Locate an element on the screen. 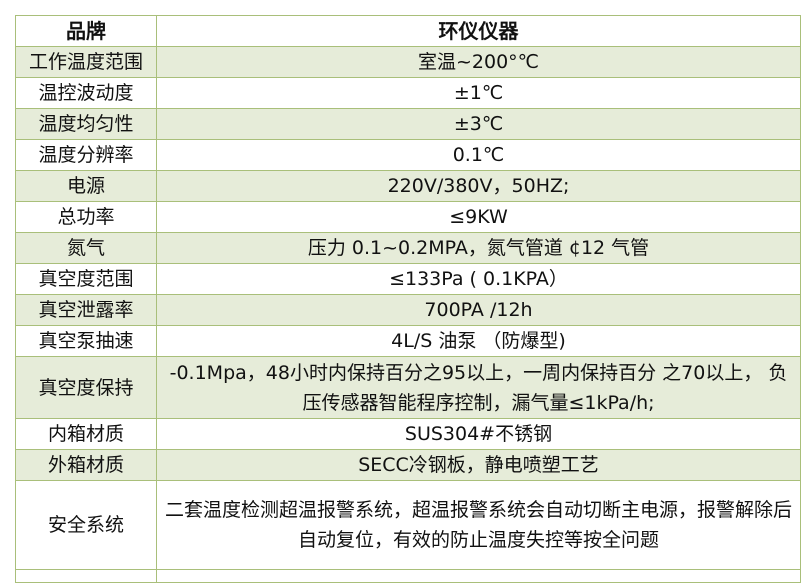 The width and height of the screenshot is (810, 583). row-value: ≤9KW is located at coordinates (478, 217).